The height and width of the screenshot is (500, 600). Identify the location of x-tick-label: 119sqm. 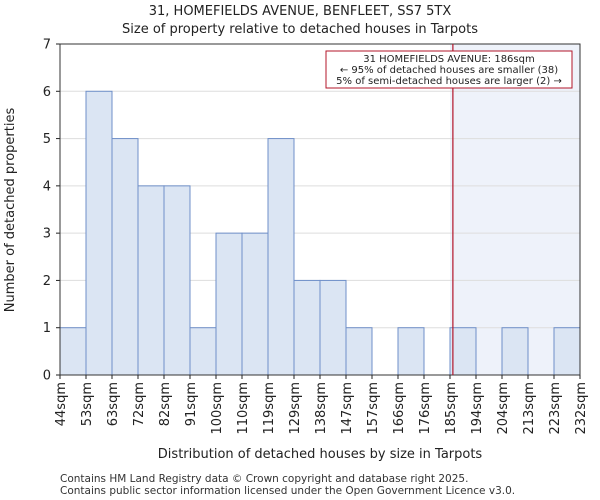
(269, 408).